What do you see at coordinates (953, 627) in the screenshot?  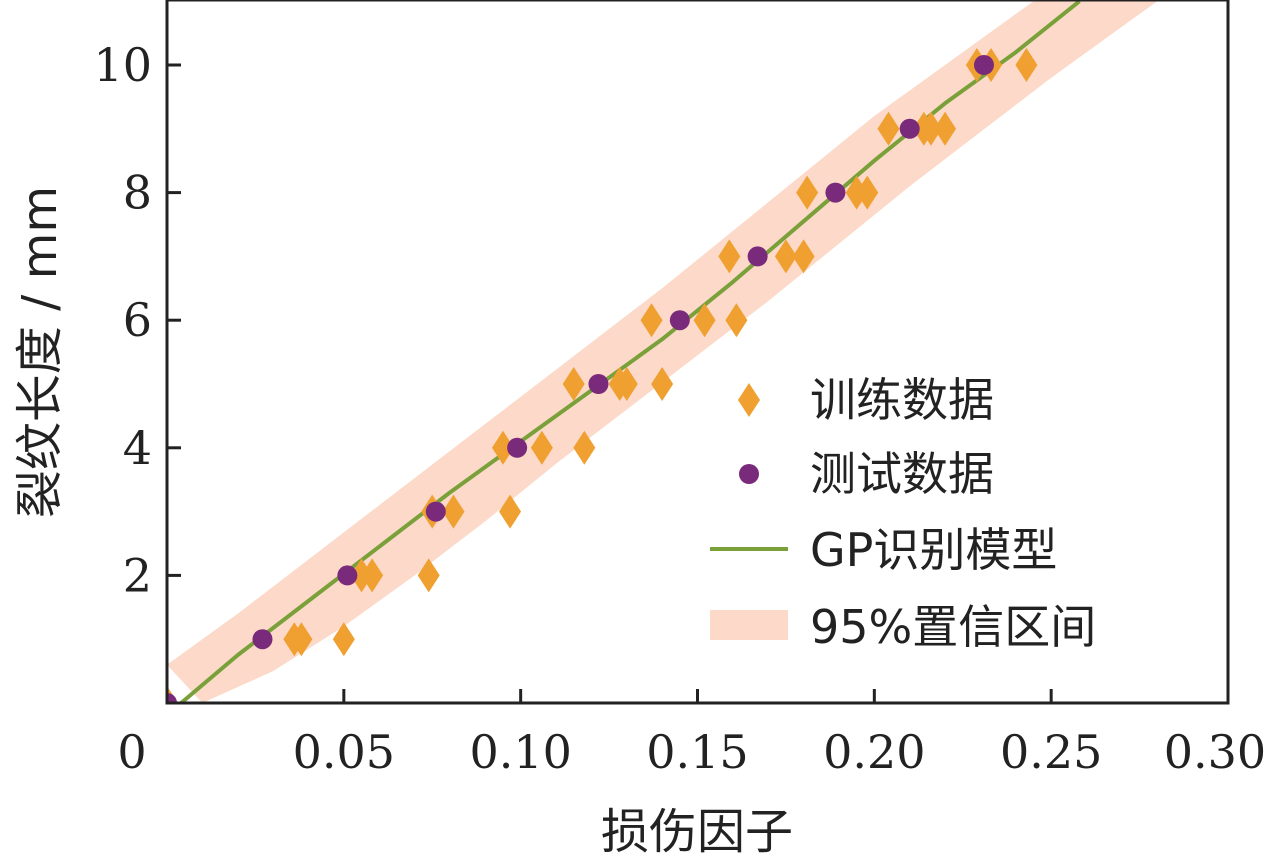 I see `legend-band-label: 95%置信区间` at bounding box center [953, 627].